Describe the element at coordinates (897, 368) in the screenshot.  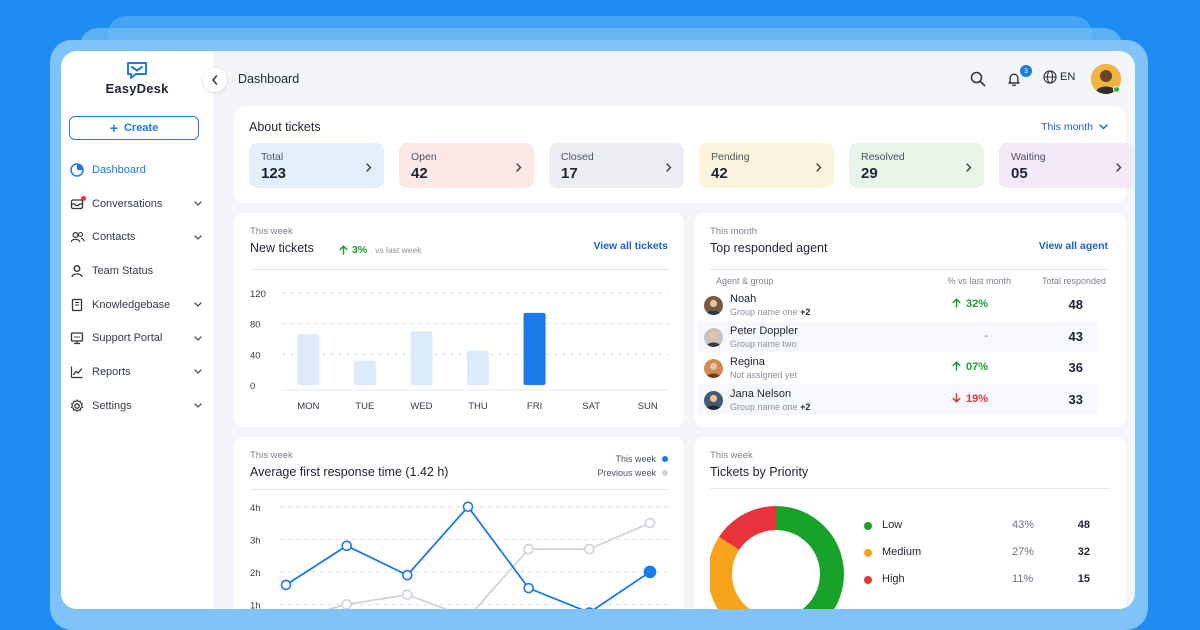
I see `table-row: Regina Not assigned yet 07% 36` at that location.